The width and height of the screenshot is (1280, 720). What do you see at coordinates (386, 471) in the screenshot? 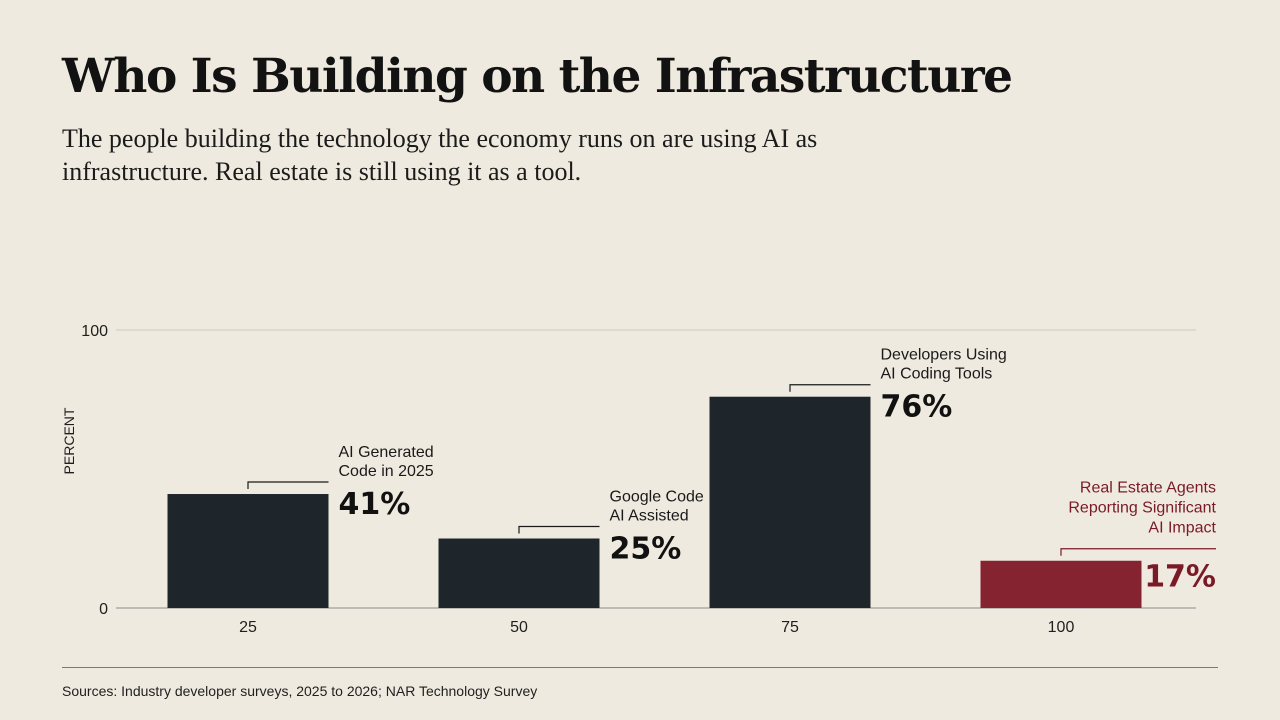
I see `bar-category-label: Code in 2025` at bounding box center [386, 471].